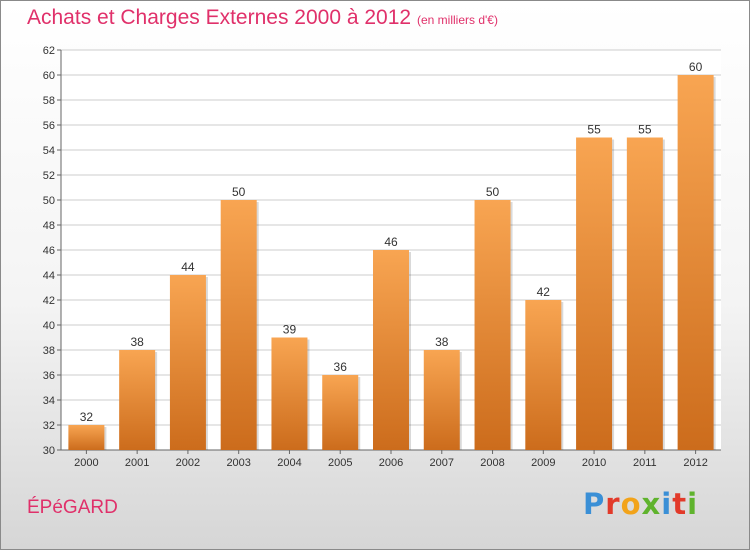 This screenshot has height=550, width=750. Describe the element at coordinates (594, 504) in the screenshot. I see `brand-letter: P` at that location.